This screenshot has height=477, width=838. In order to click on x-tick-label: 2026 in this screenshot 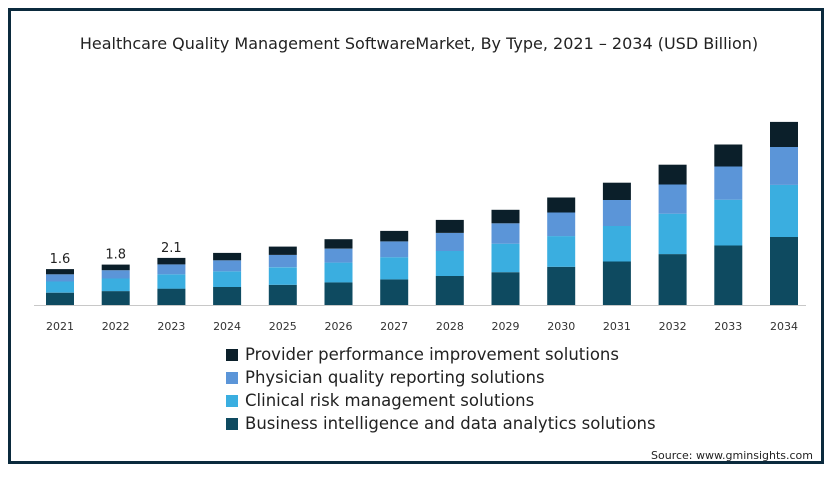, I will do `click(338, 326)`.